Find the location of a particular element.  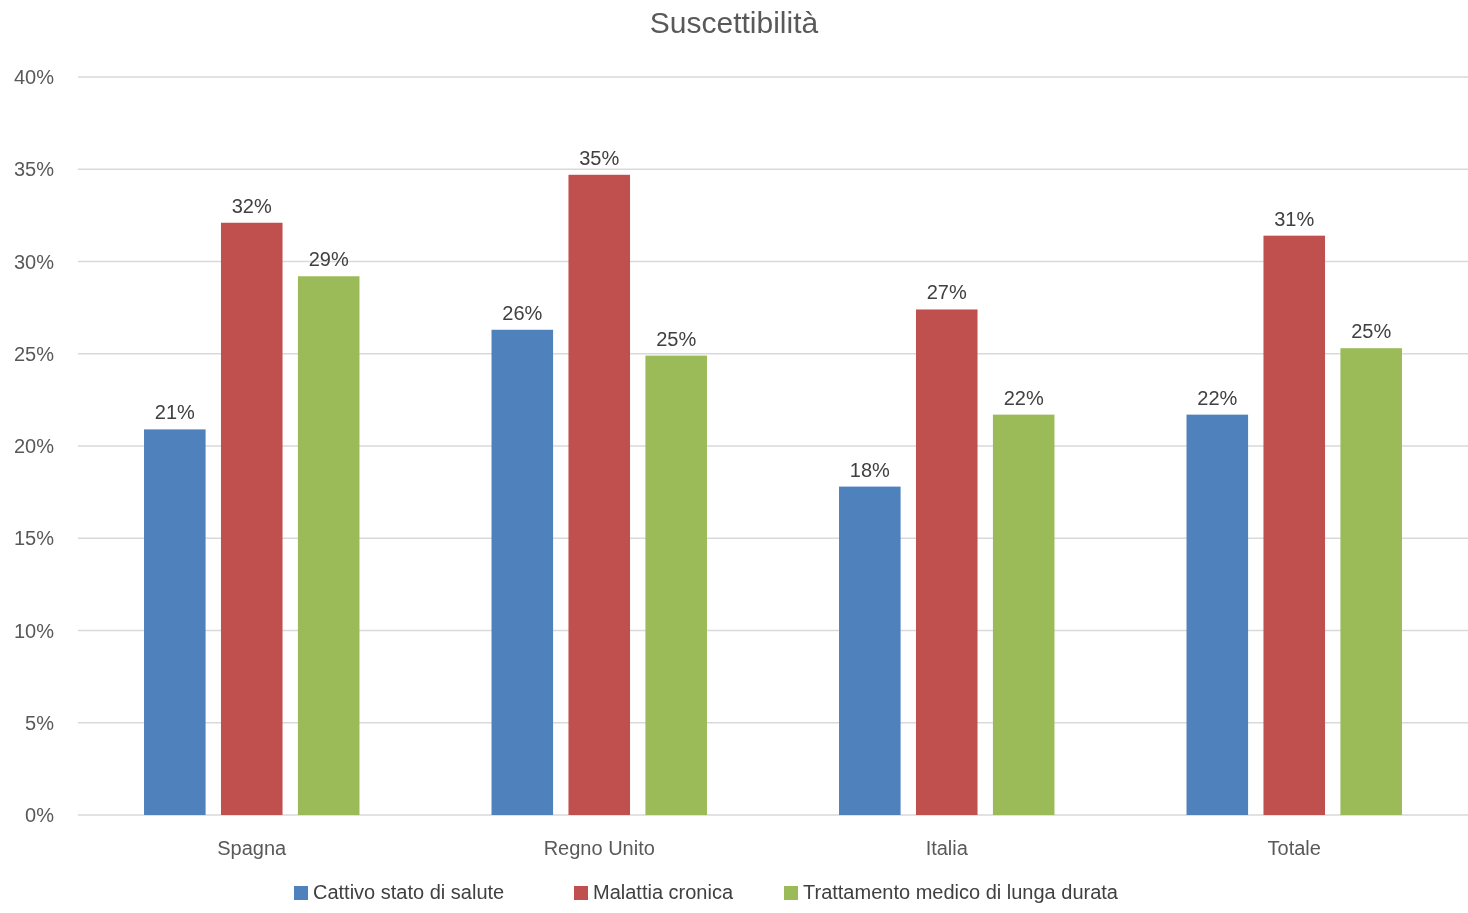

y-tick-label: 20% is located at coordinates (34, 446).